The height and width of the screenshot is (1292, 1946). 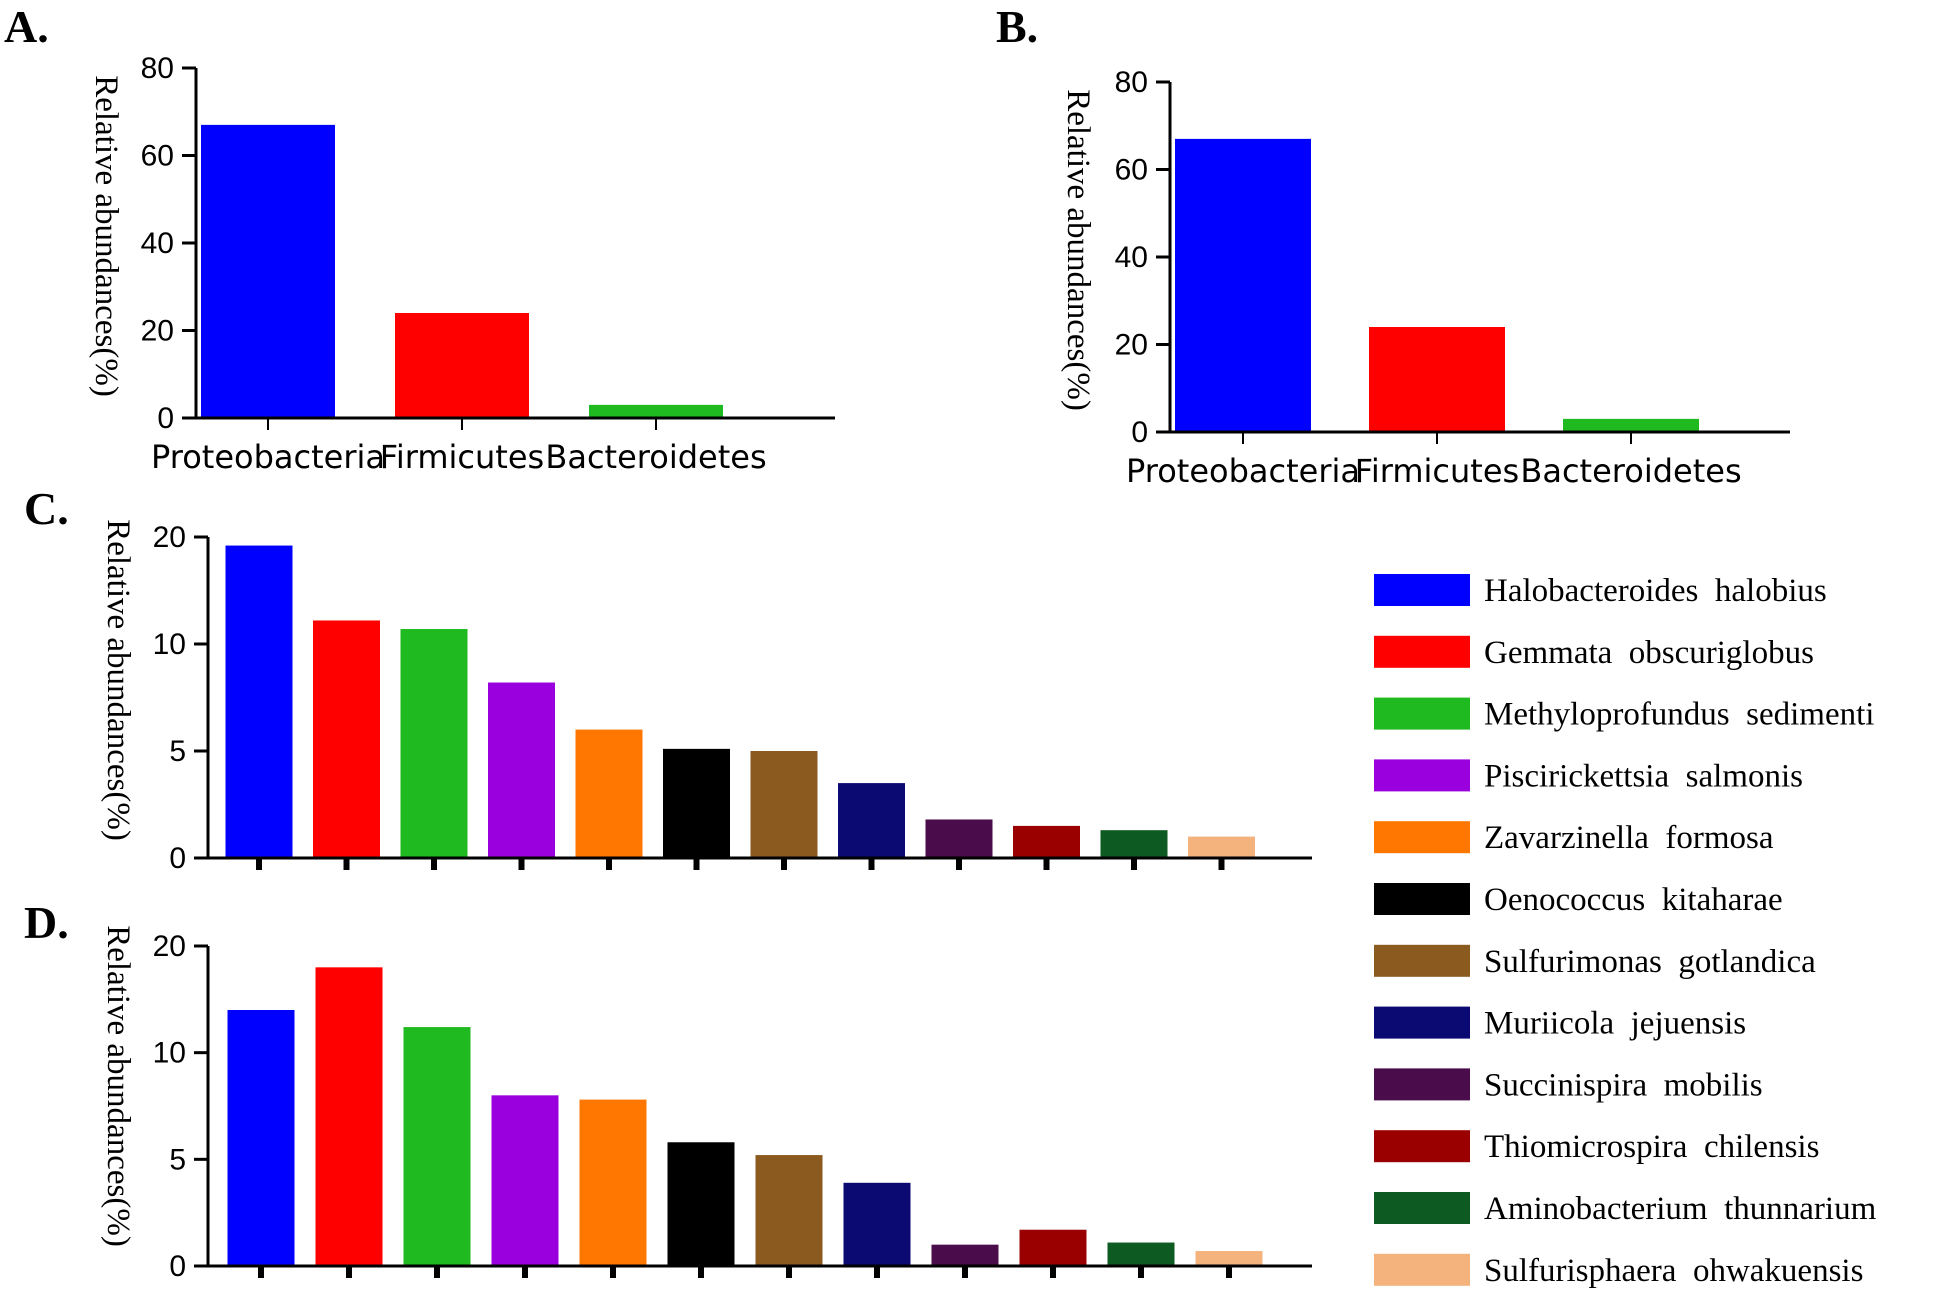 I want to click on legend-label: Succinispira mobilis, so click(x=1623, y=1085).